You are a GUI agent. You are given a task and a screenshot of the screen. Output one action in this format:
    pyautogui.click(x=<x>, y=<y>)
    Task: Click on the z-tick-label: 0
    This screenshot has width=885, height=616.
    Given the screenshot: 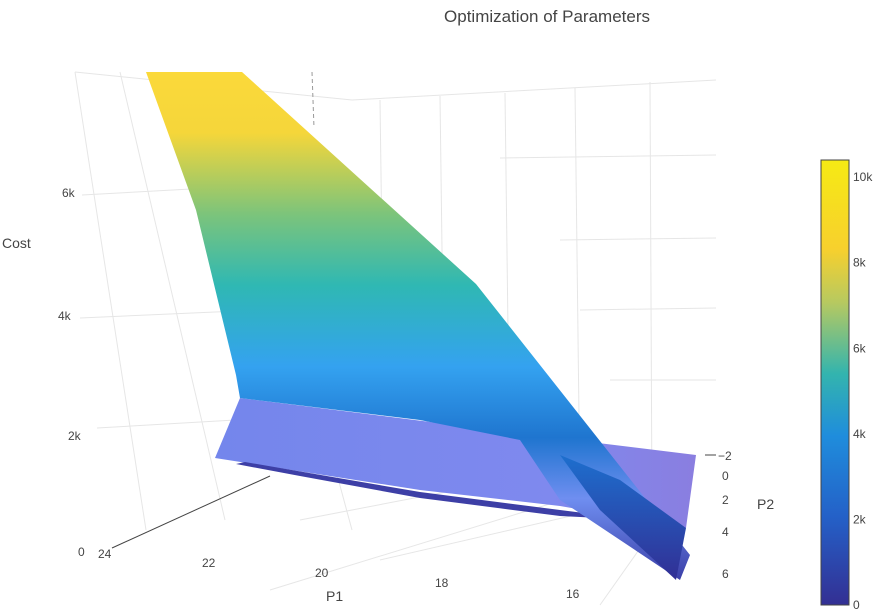 What is the action you would take?
    pyautogui.click(x=81, y=552)
    